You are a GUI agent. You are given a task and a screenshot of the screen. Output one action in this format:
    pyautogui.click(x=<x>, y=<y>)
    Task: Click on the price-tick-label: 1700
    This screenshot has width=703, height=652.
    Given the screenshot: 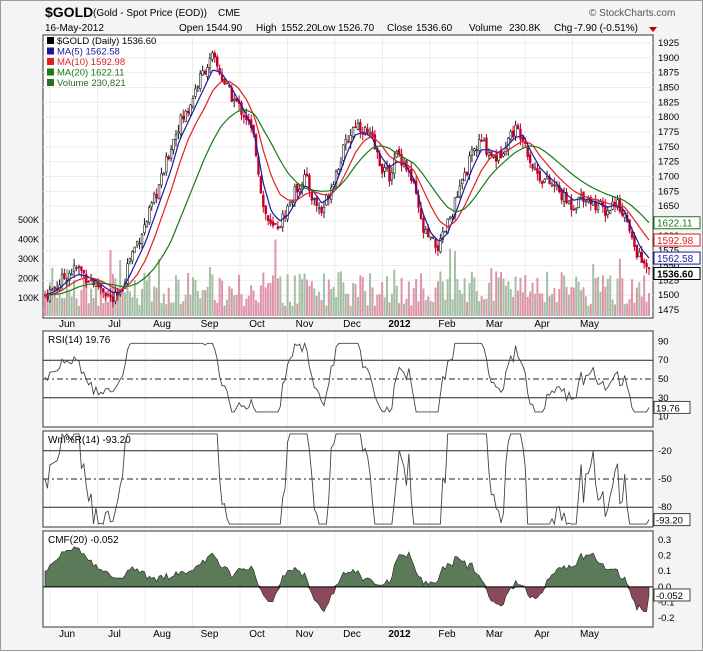 What is the action you would take?
    pyautogui.click(x=668, y=177)
    